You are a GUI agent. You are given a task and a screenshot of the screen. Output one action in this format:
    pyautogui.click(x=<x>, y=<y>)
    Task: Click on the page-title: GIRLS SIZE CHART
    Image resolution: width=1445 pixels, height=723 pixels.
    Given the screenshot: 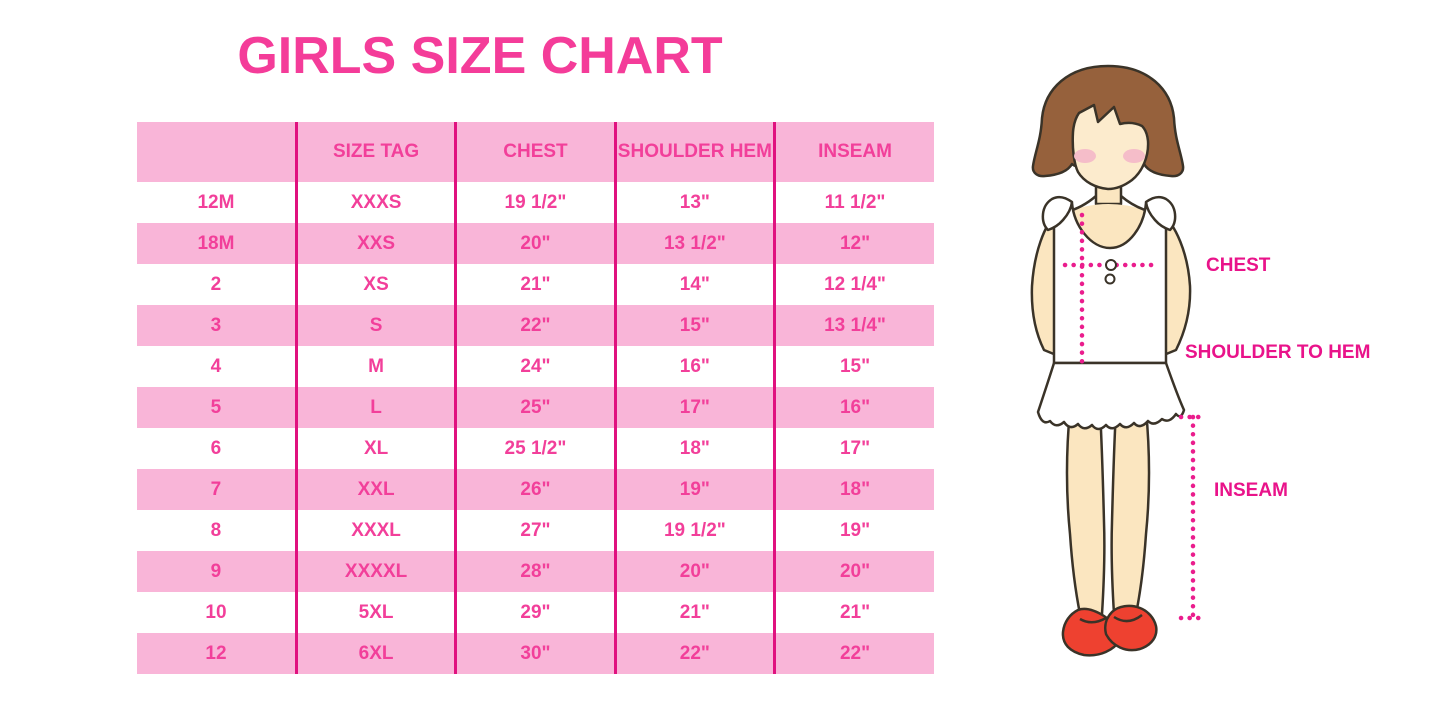 What is the action you would take?
    pyautogui.click(x=480, y=56)
    